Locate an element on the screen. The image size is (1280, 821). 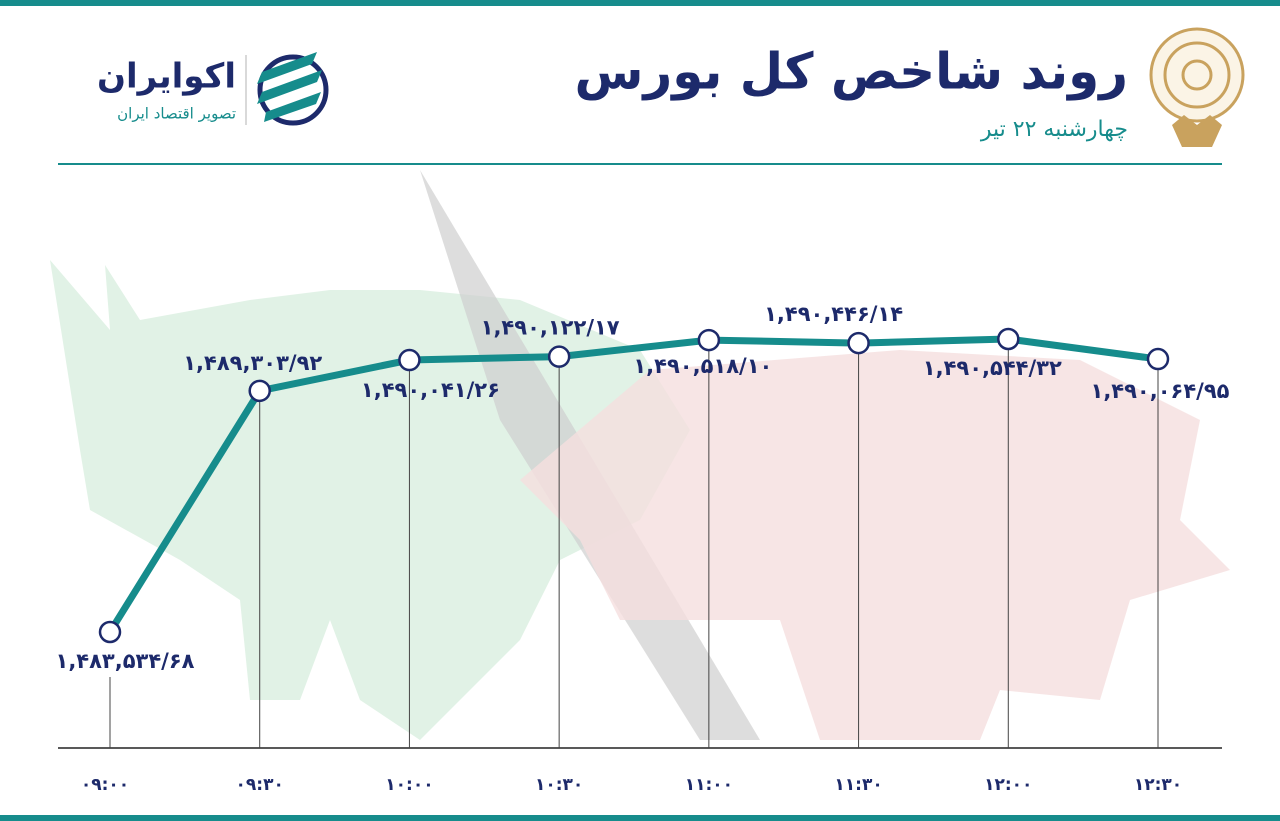
chart-subtitle: چهارشنبه ۲۲ تیر is located at coordinates (1054, 129).